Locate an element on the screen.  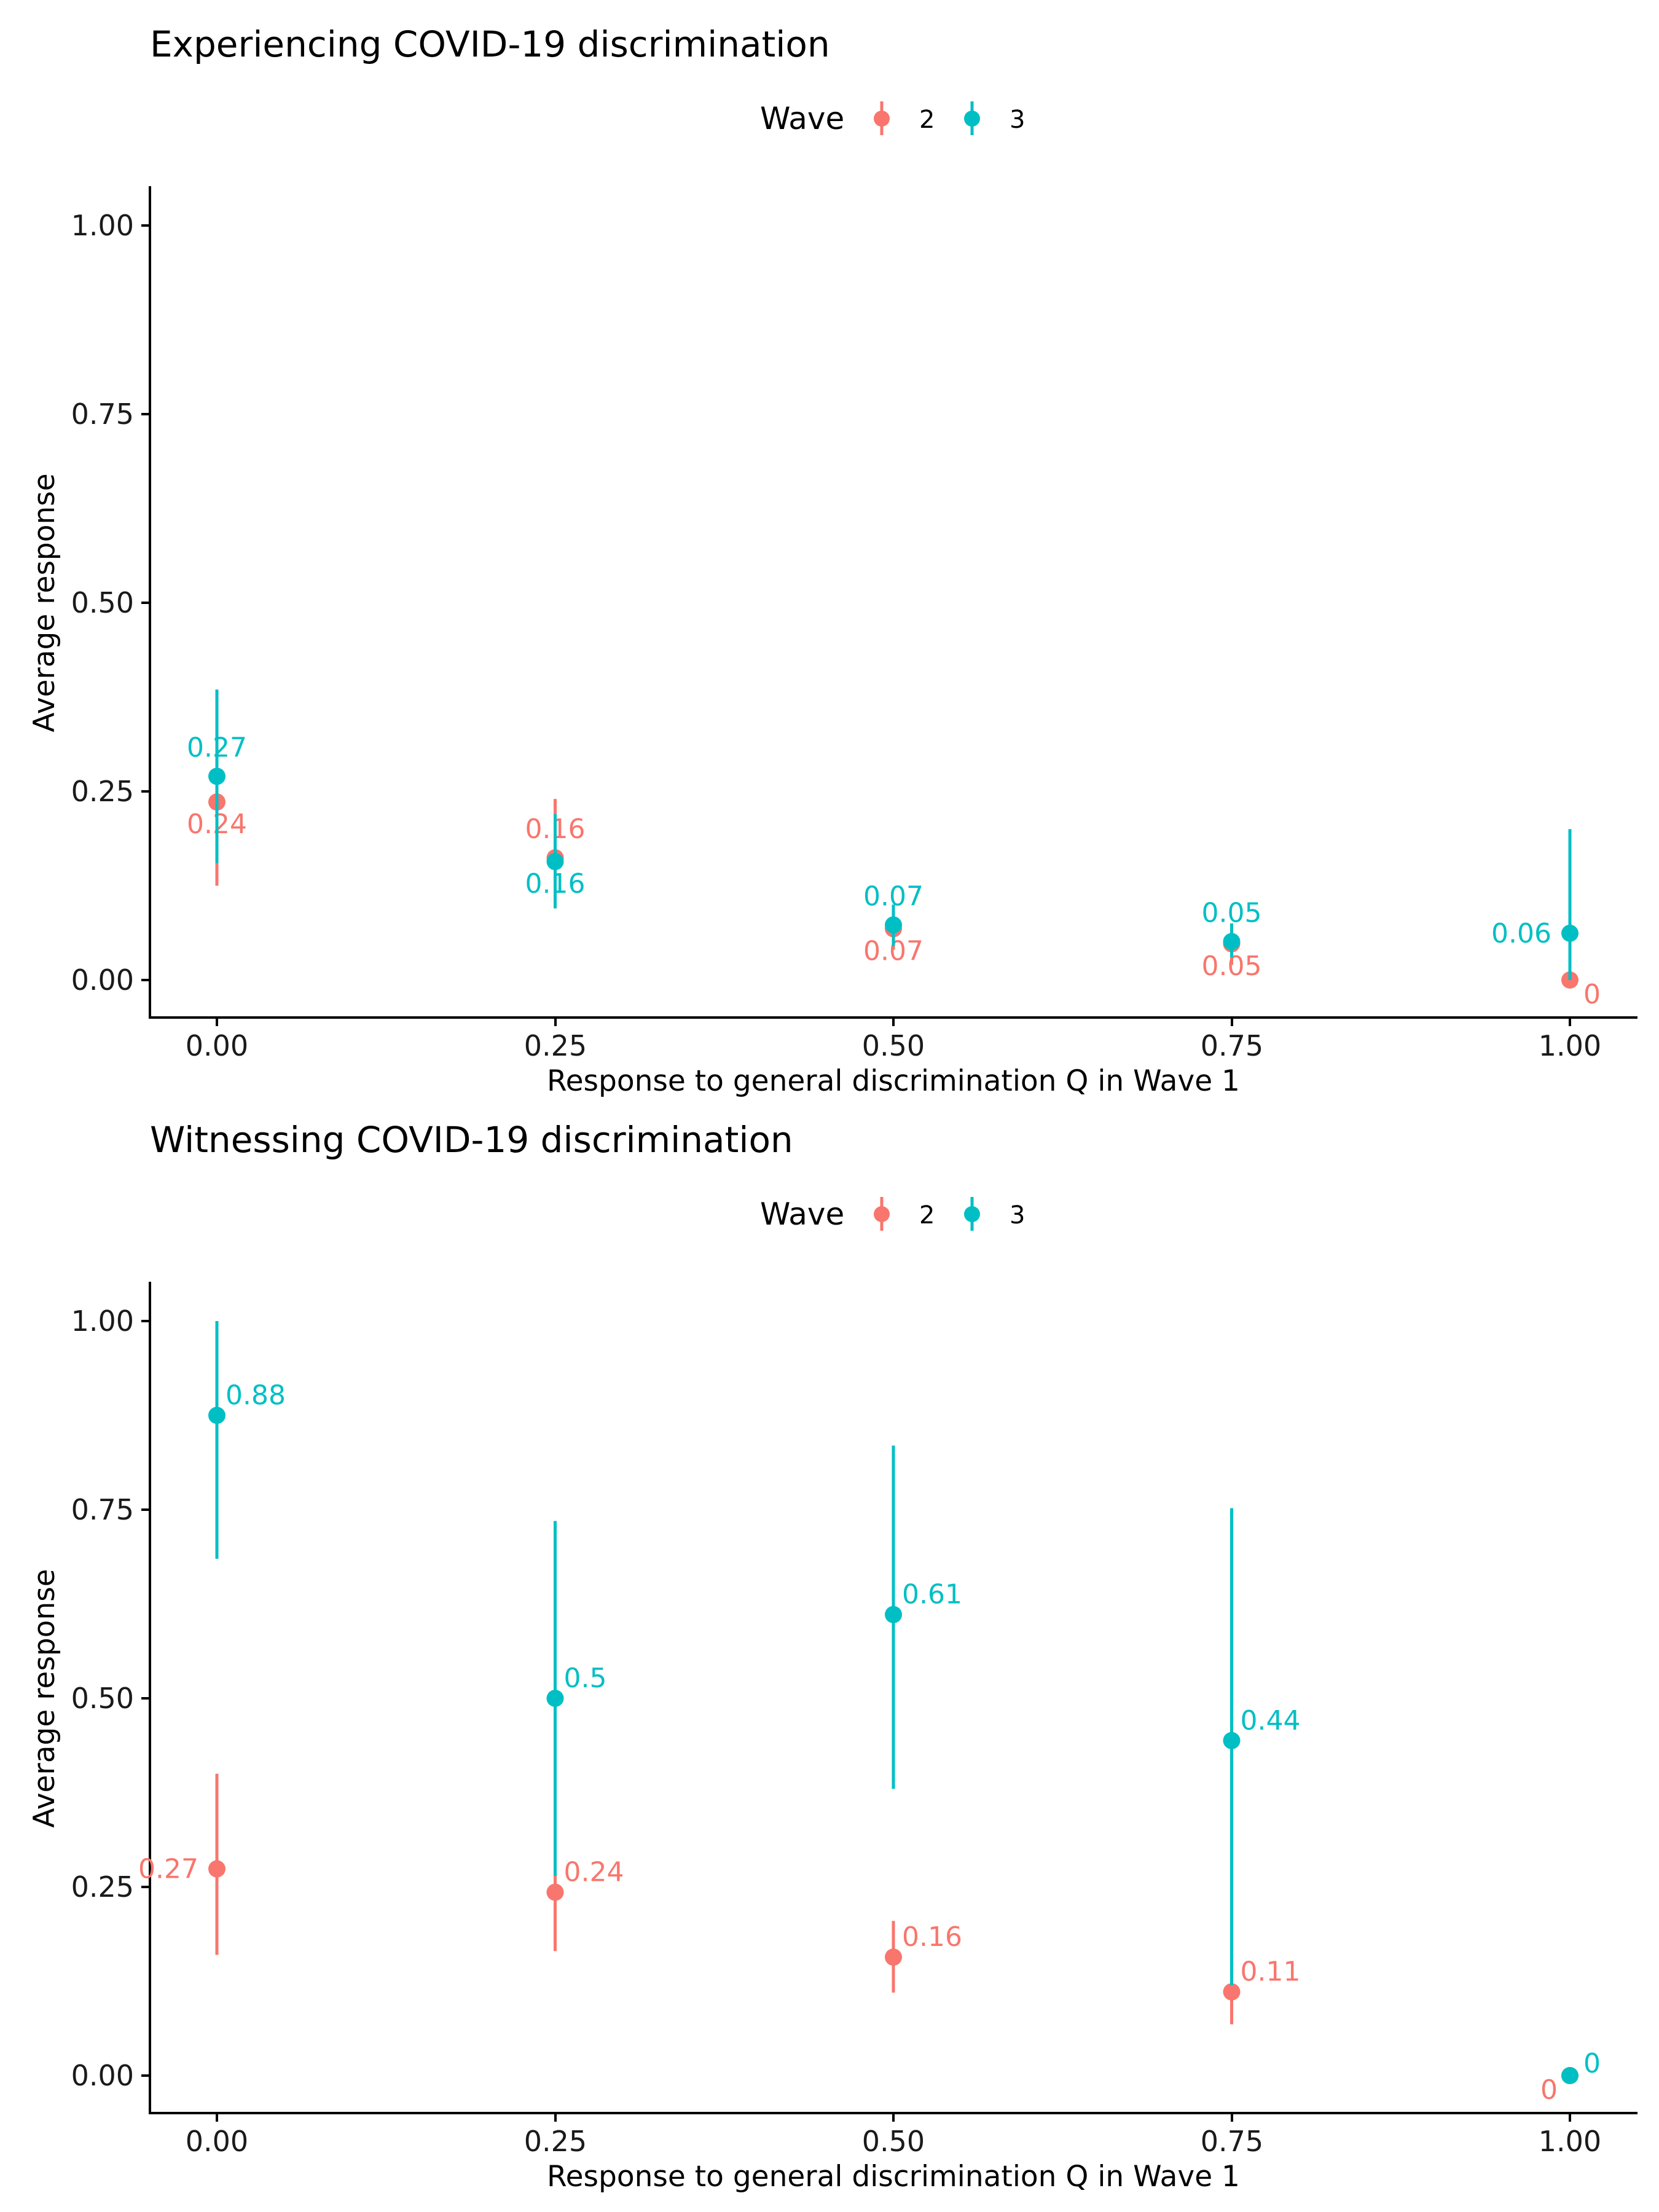
data-label: 0.24 is located at coordinates (594, 1872).